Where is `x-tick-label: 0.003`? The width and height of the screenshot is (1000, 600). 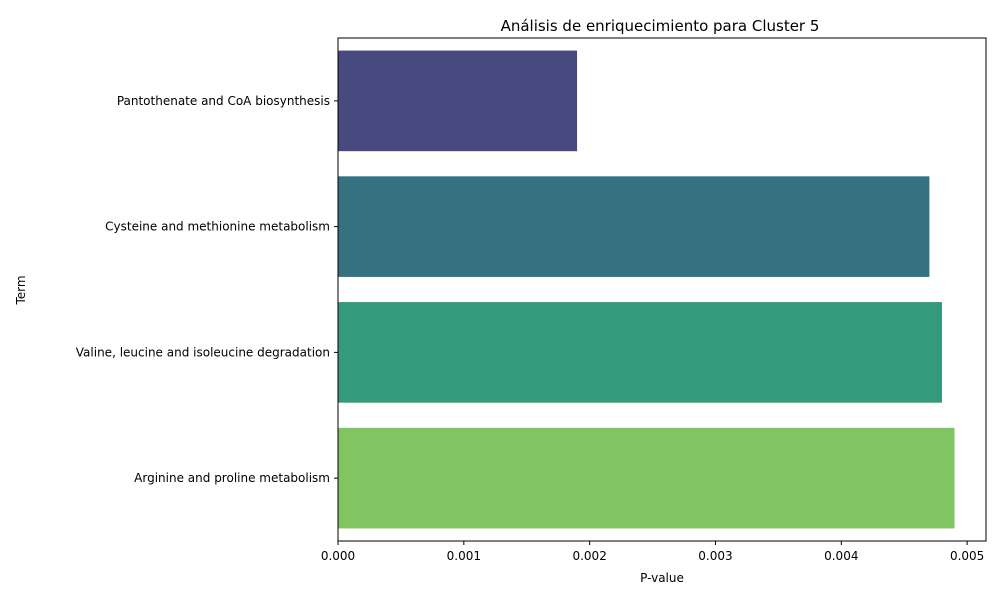
x-tick-label: 0.003 is located at coordinates (715, 556).